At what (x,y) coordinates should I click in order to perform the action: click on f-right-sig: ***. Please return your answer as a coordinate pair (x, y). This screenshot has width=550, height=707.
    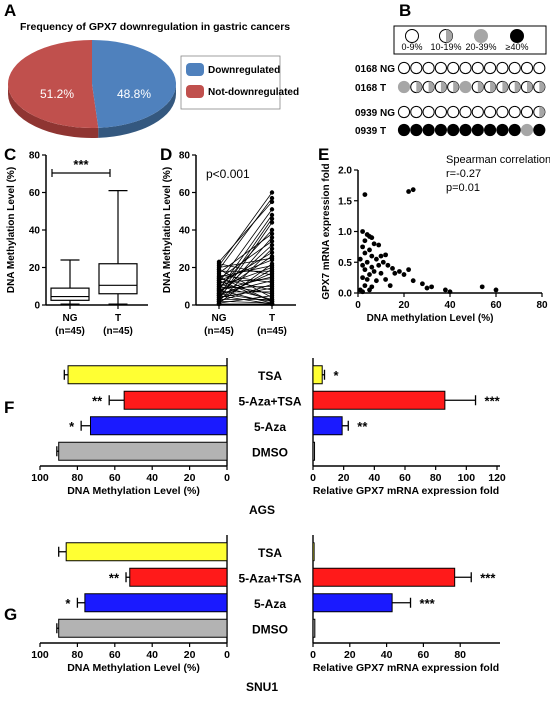
    Looking at the image, I should click on (493, 400).